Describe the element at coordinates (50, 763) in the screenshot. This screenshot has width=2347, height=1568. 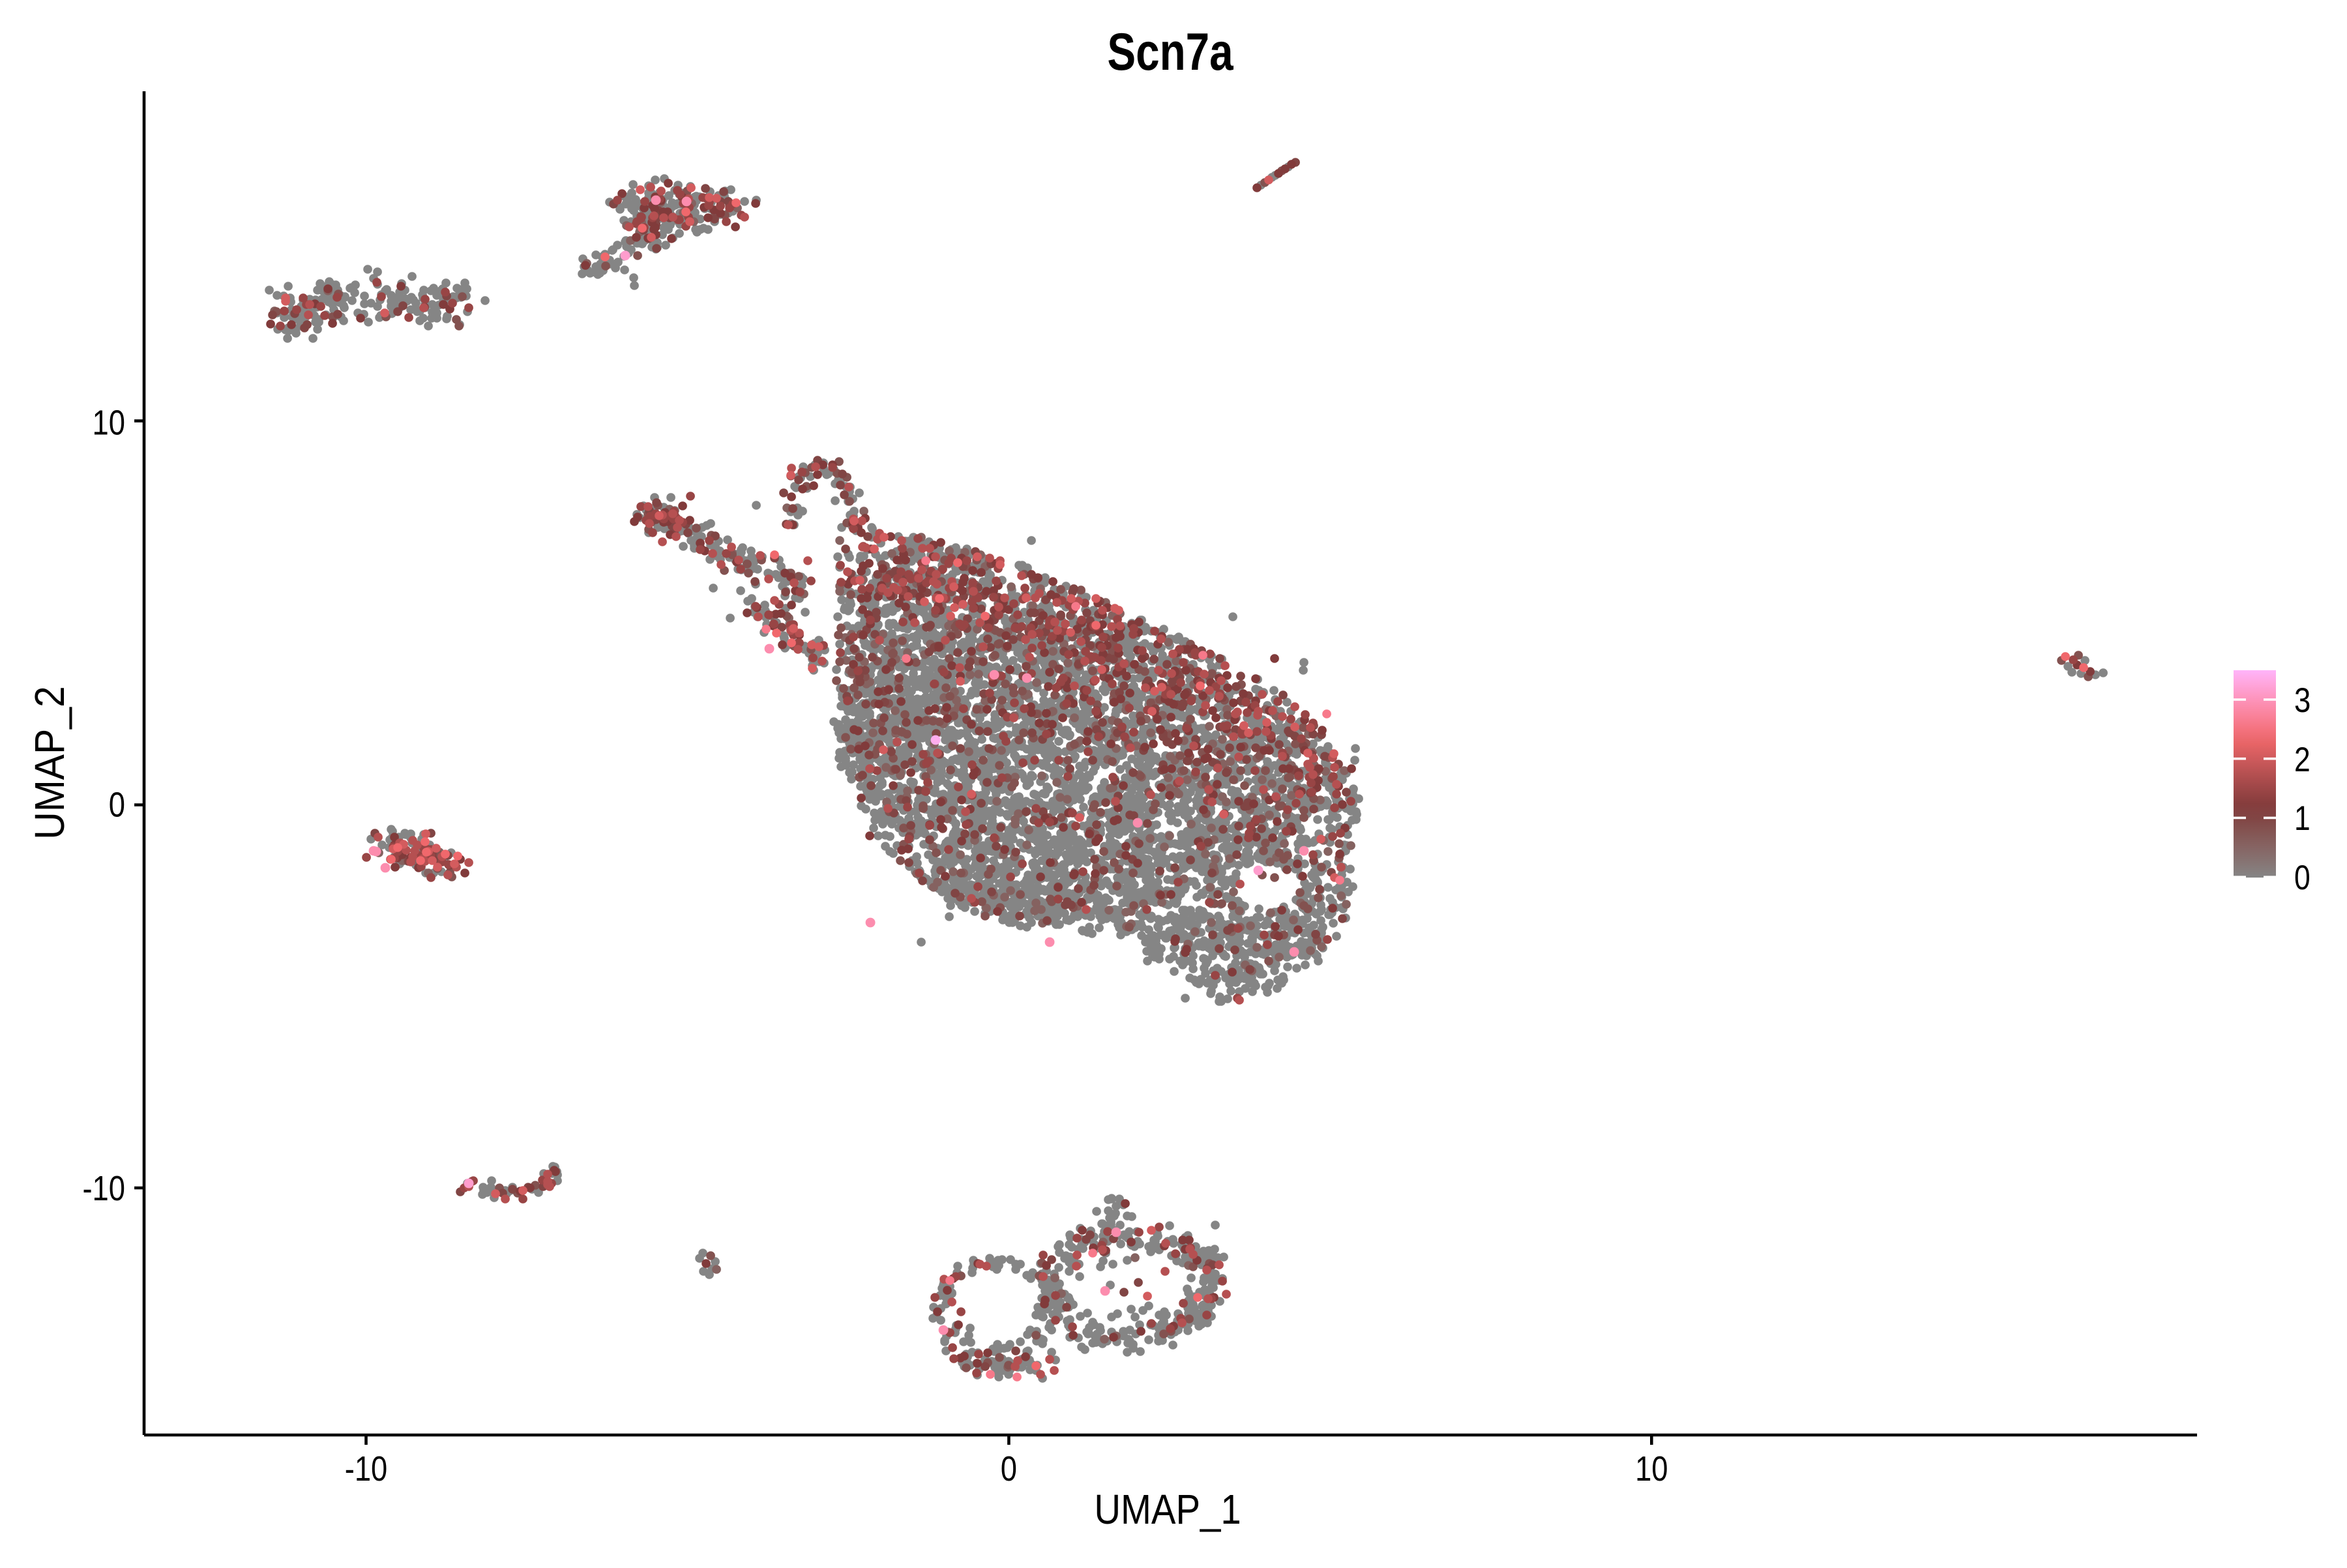
I see `svg-text: UMAP_2` at that location.